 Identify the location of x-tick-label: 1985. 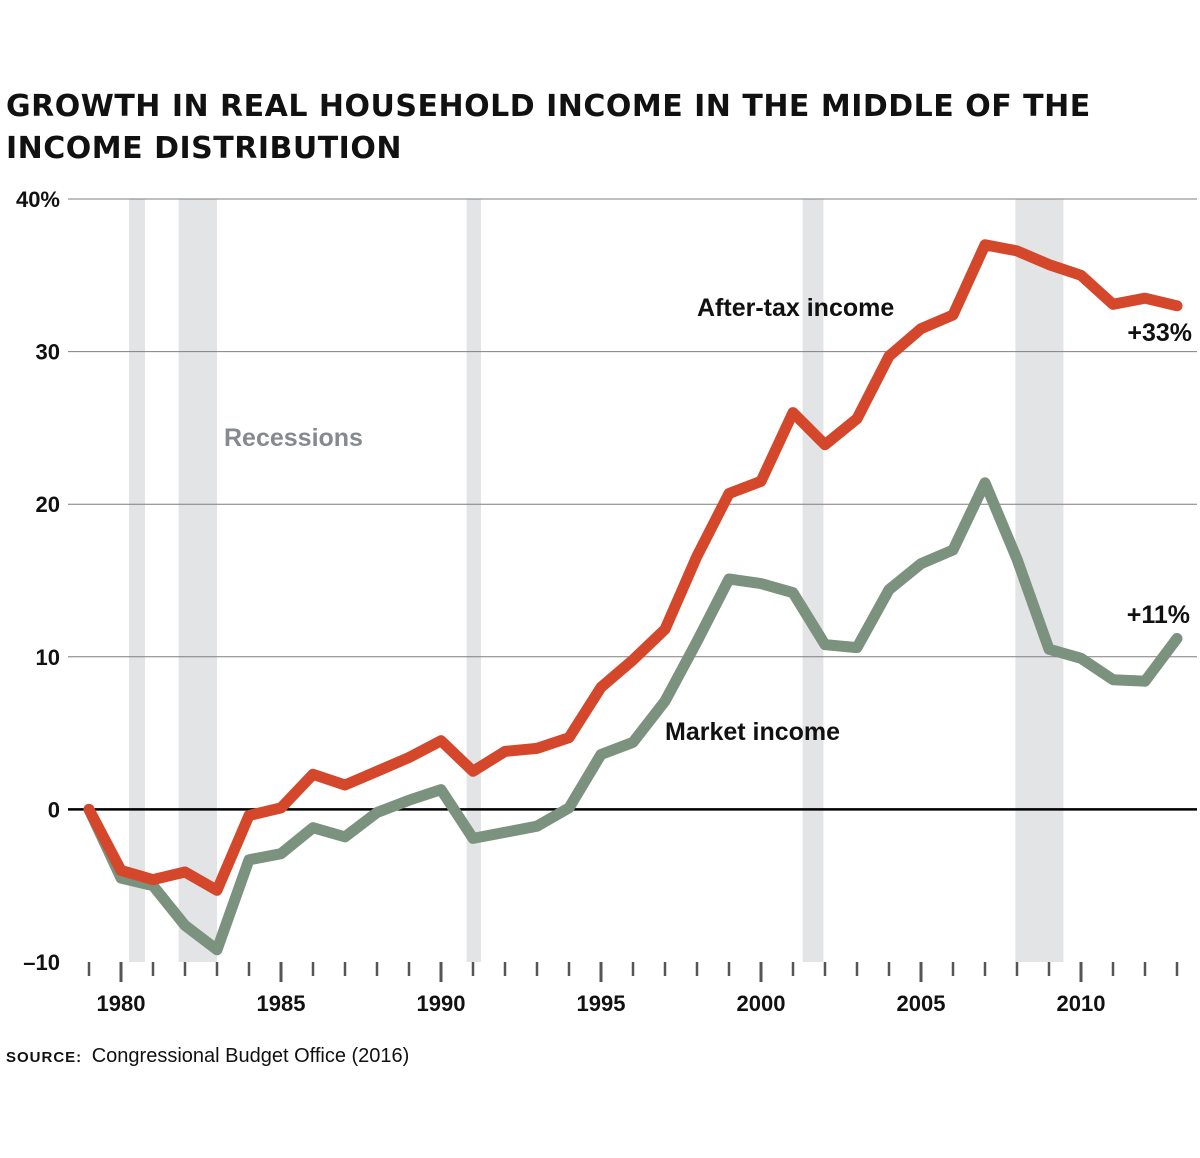
(281, 1003).